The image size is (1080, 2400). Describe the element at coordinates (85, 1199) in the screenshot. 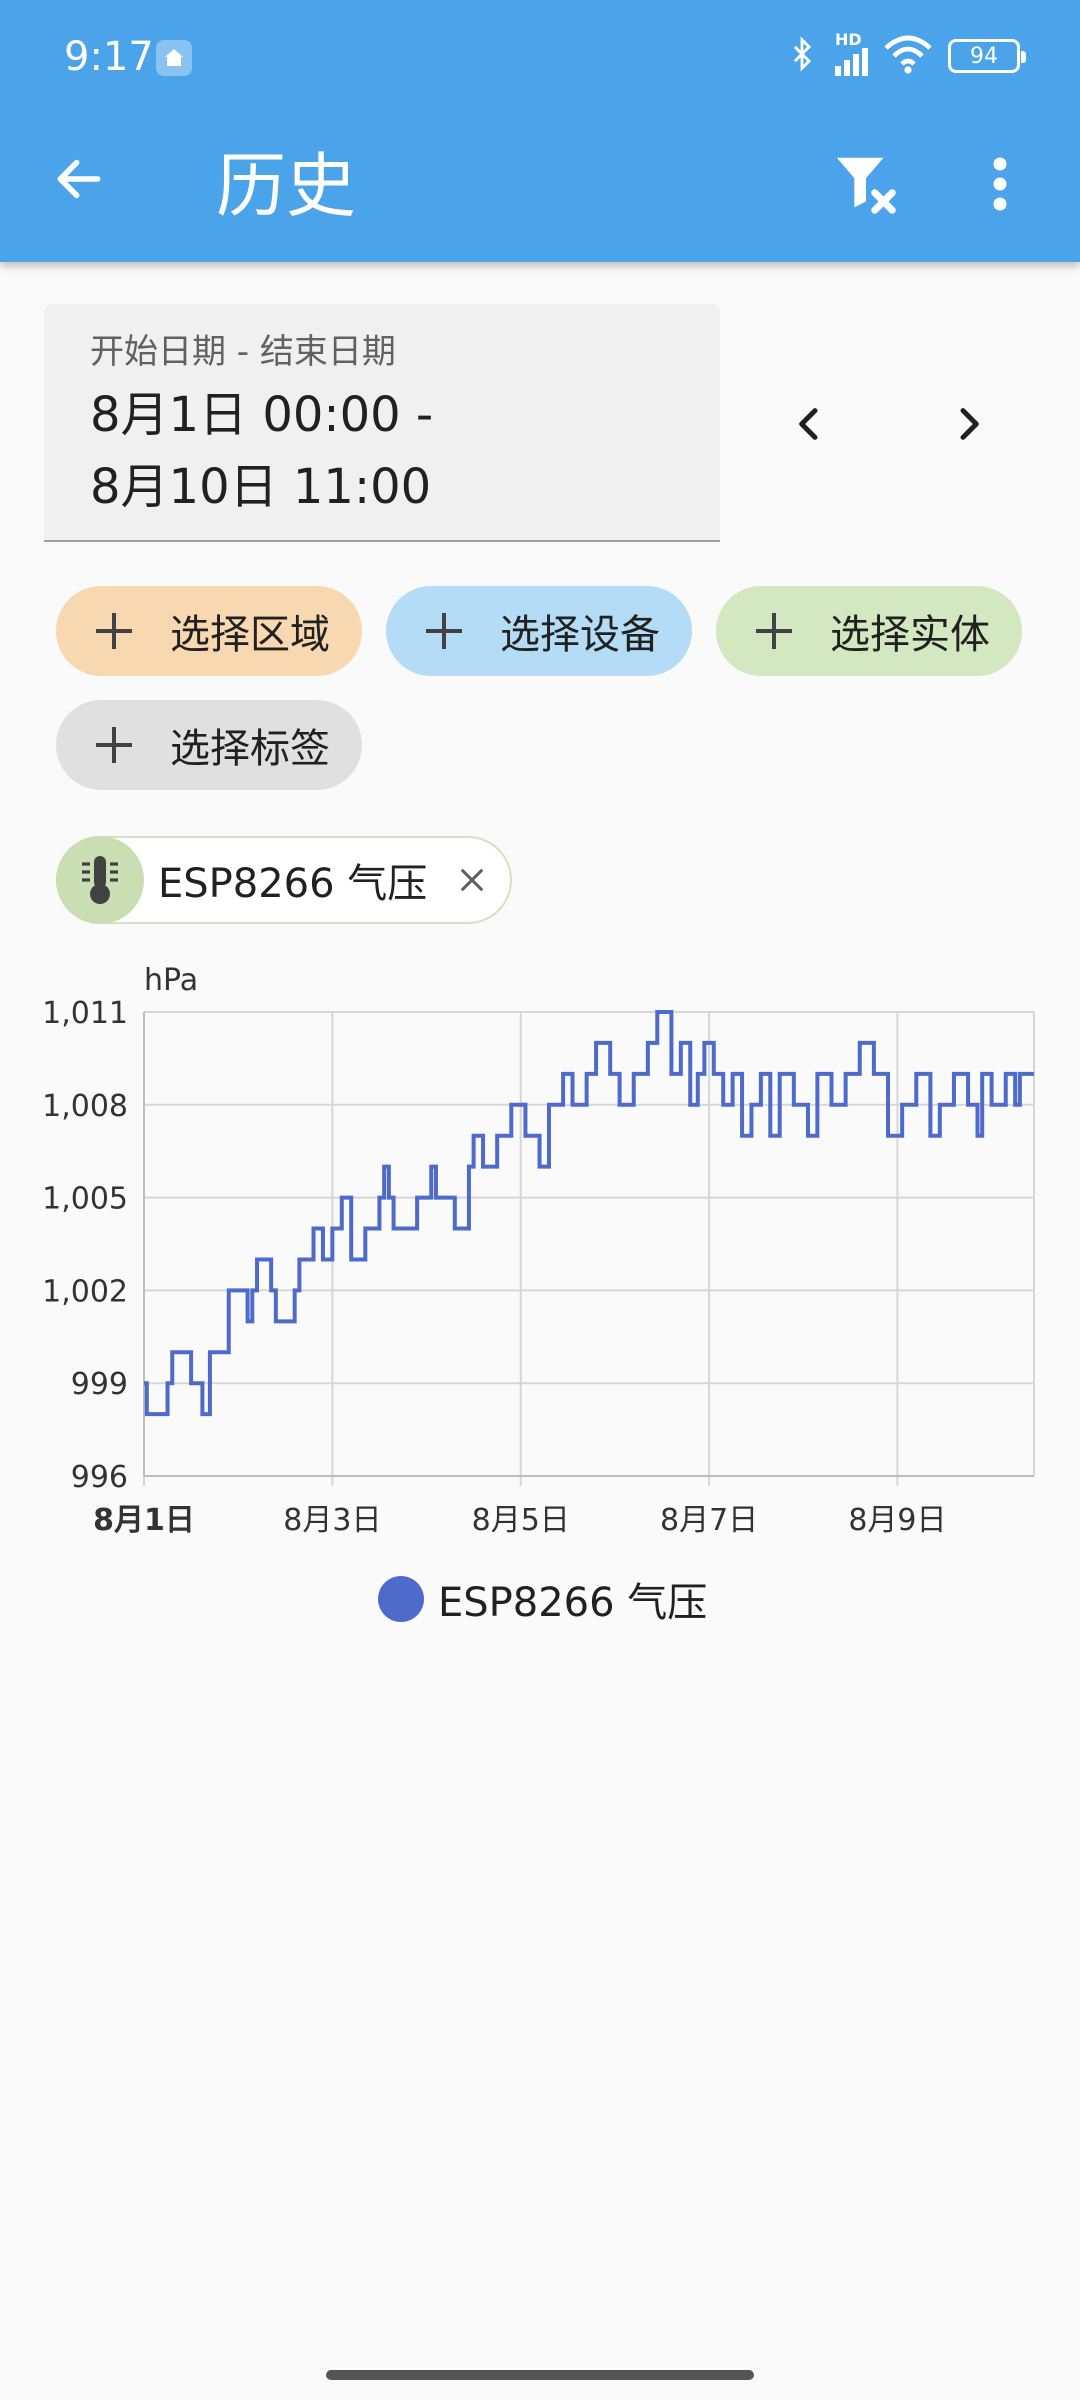

I see `y-tick-label: 1,005` at that location.